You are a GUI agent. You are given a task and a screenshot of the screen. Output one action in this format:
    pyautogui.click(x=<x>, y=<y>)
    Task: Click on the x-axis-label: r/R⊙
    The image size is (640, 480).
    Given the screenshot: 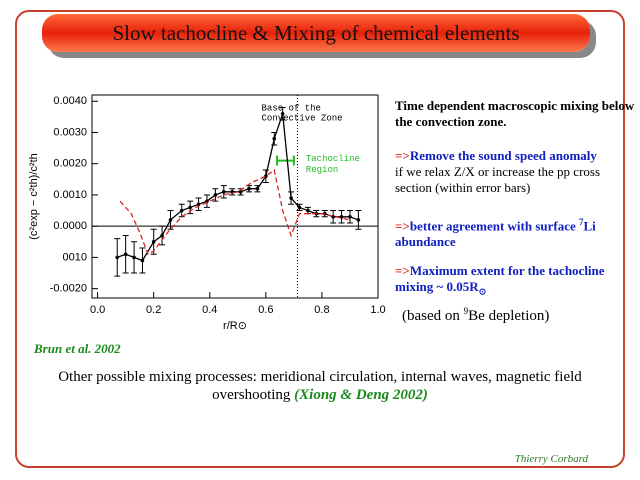 What is the action you would take?
    pyautogui.click(x=235, y=326)
    